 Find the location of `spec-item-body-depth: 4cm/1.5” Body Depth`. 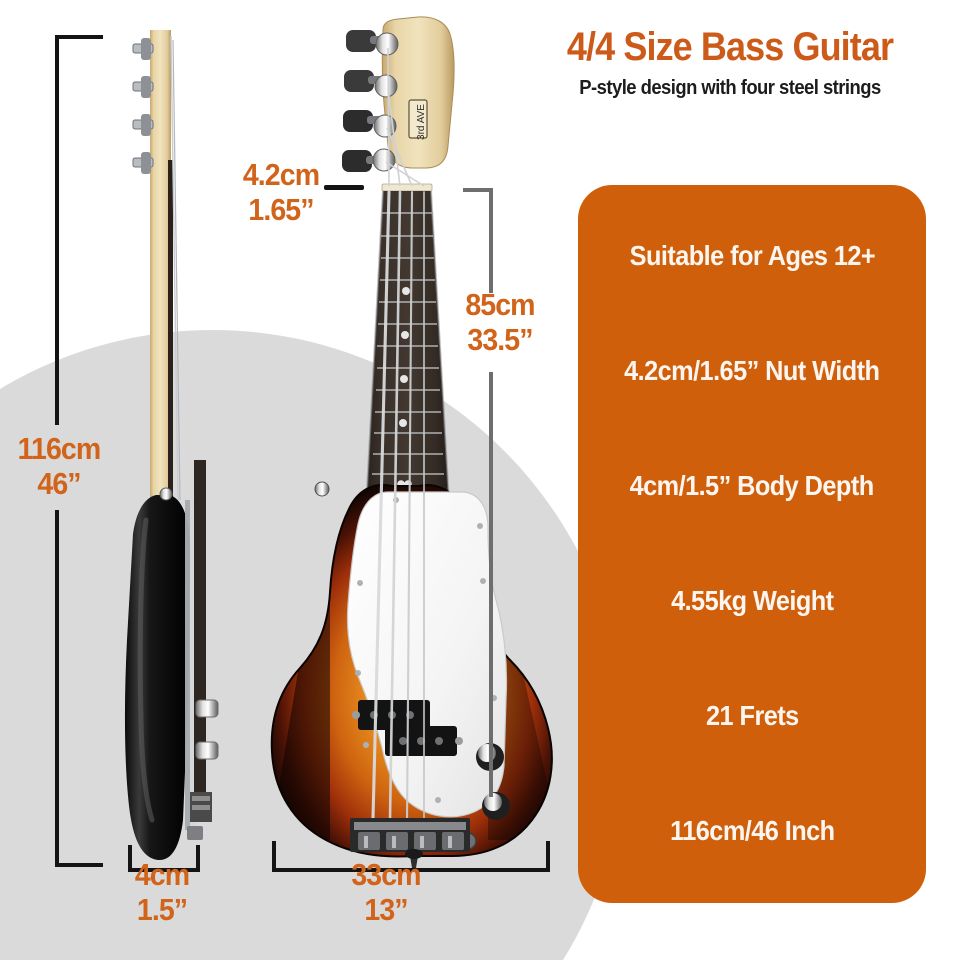

spec-item-body-depth: 4cm/1.5” Body Depth is located at coordinates (752, 486).